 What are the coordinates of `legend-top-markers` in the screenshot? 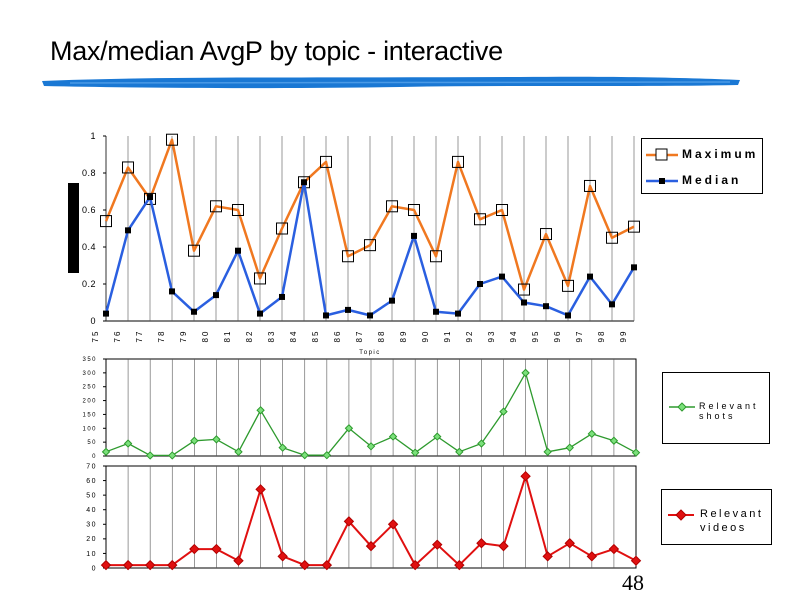 It's located at (662, 166).